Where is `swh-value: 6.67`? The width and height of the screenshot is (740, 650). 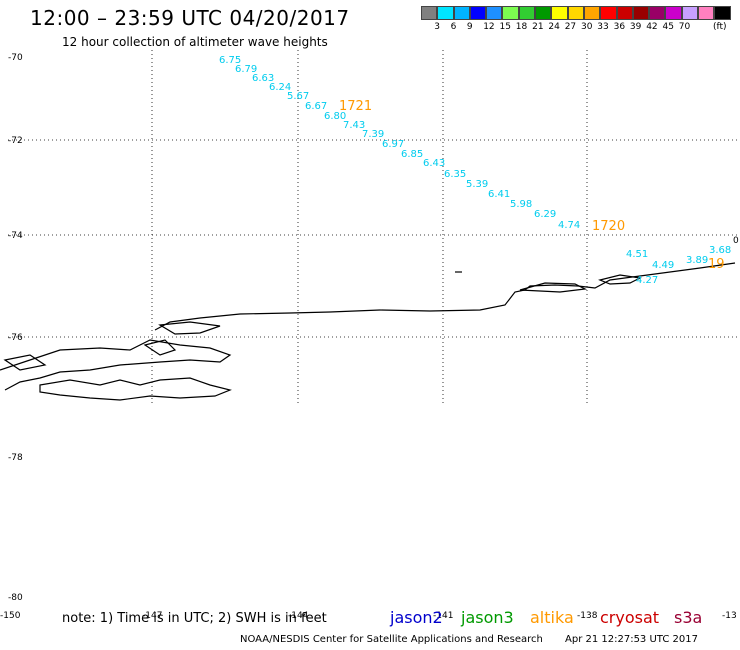
swh-value: 6.67 is located at coordinates (316, 106).